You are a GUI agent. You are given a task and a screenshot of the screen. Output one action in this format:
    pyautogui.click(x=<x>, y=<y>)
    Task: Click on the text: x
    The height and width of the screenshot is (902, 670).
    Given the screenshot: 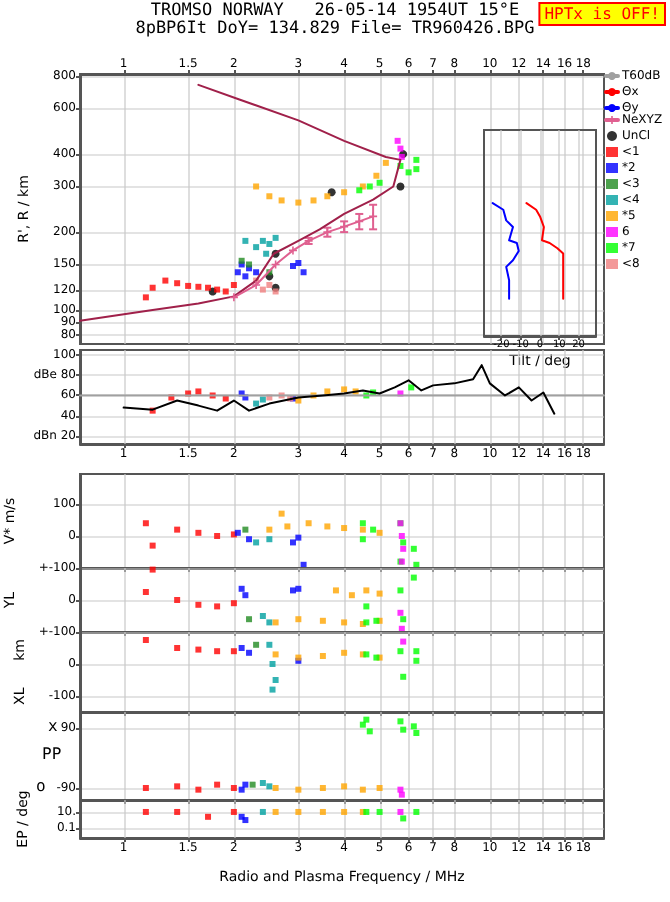 What is the action you would take?
    pyautogui.click(x=53, y=726)
    